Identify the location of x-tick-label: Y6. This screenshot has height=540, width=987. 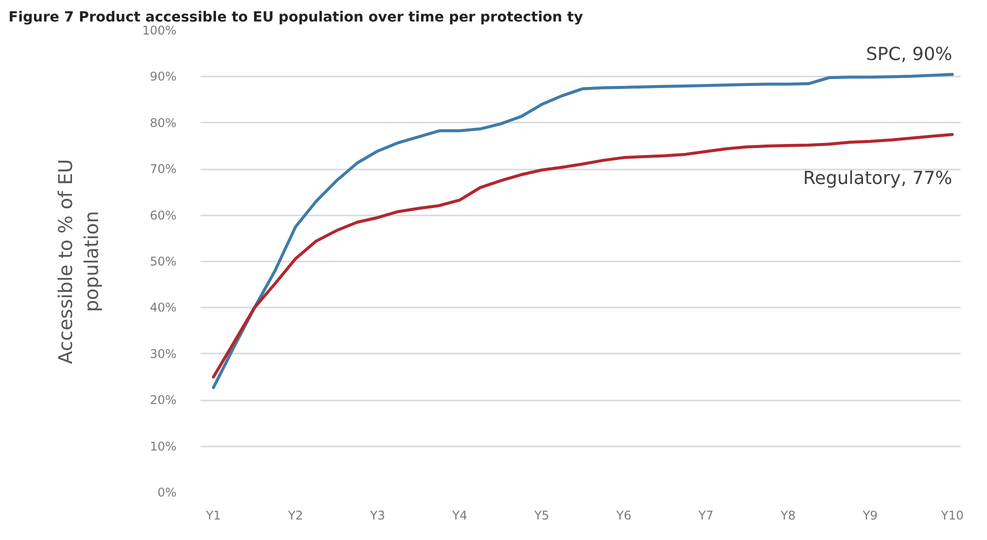
(623, 515).